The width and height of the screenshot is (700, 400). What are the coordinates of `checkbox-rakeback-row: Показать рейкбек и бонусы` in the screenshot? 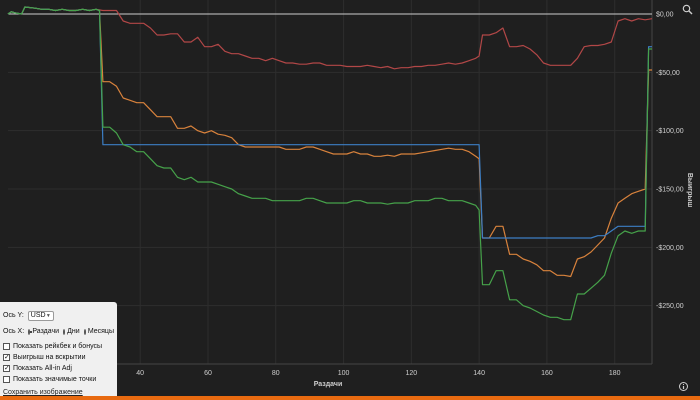 It's located at (58, 346).